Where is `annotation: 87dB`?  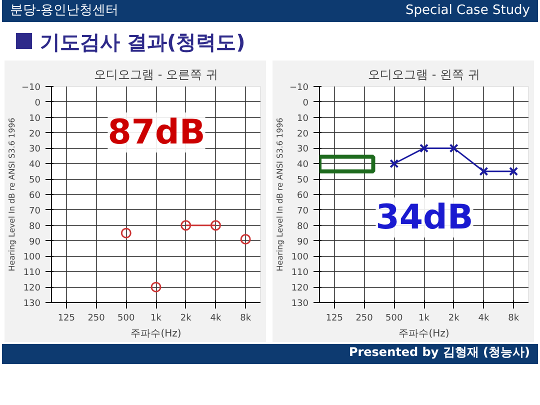
annotation: 87dB is located at coordinates (157, 132).